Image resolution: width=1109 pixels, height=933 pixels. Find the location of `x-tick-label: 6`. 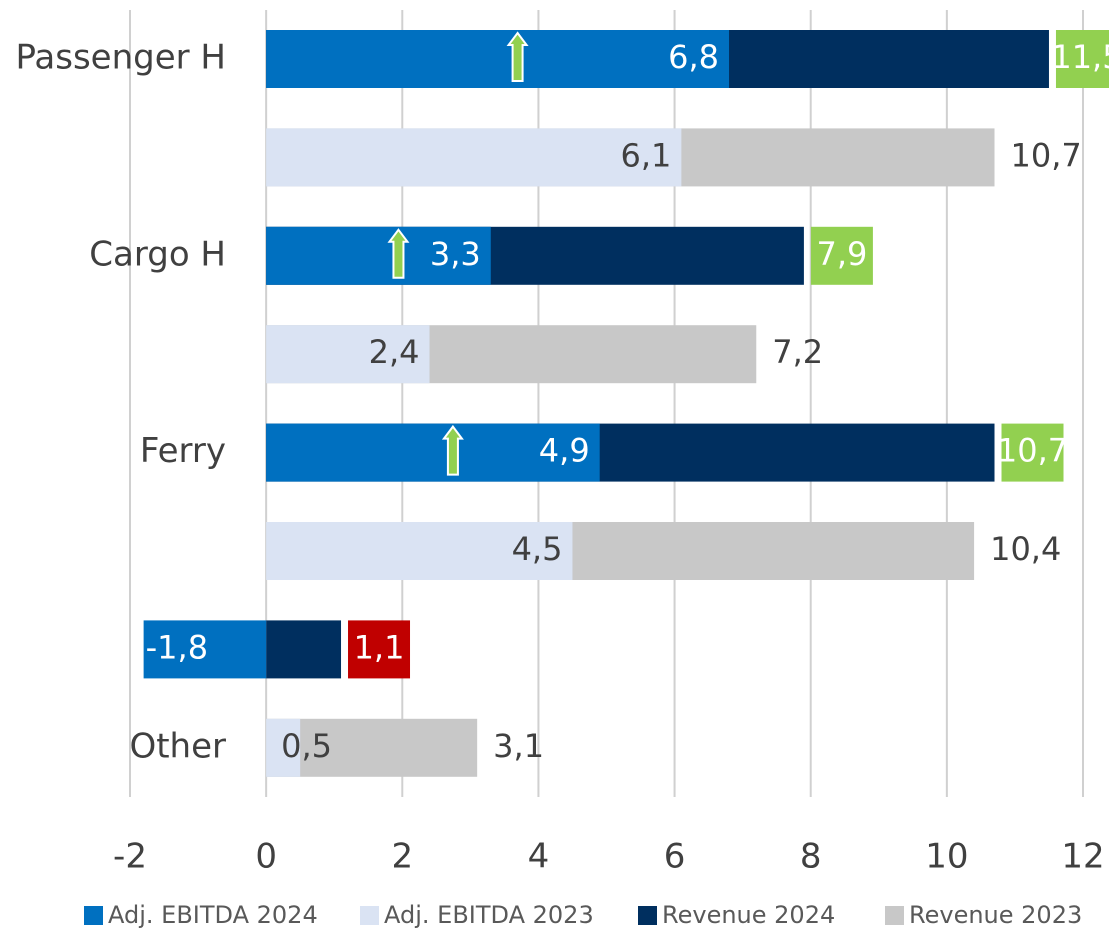

x-tick-label: 6 is located at coordinates (675, 857).